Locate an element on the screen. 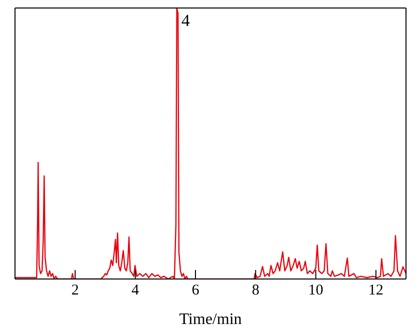  x-axis-title: Time/min is located at coordinates (210, 319).